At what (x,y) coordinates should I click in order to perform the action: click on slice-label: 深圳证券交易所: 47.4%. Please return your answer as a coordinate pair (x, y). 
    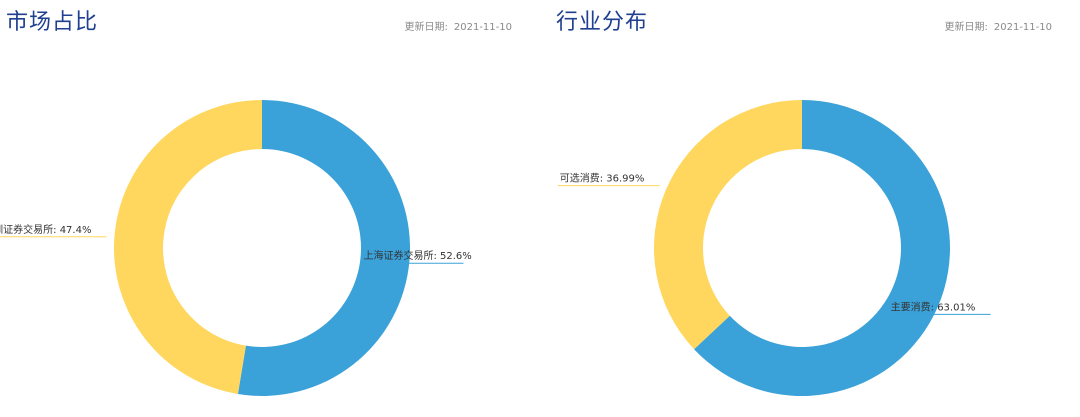
    Looking at the image, I should click on (45, 229).